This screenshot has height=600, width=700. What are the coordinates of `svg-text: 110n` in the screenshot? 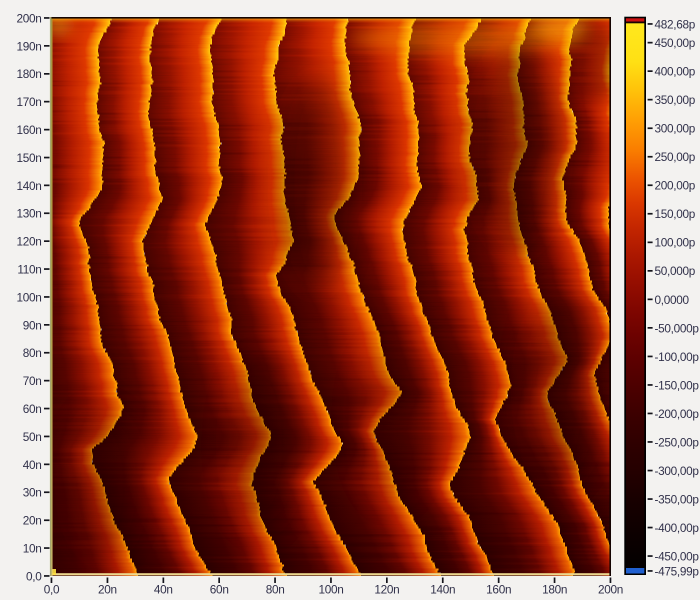 It's located at (29, 270).